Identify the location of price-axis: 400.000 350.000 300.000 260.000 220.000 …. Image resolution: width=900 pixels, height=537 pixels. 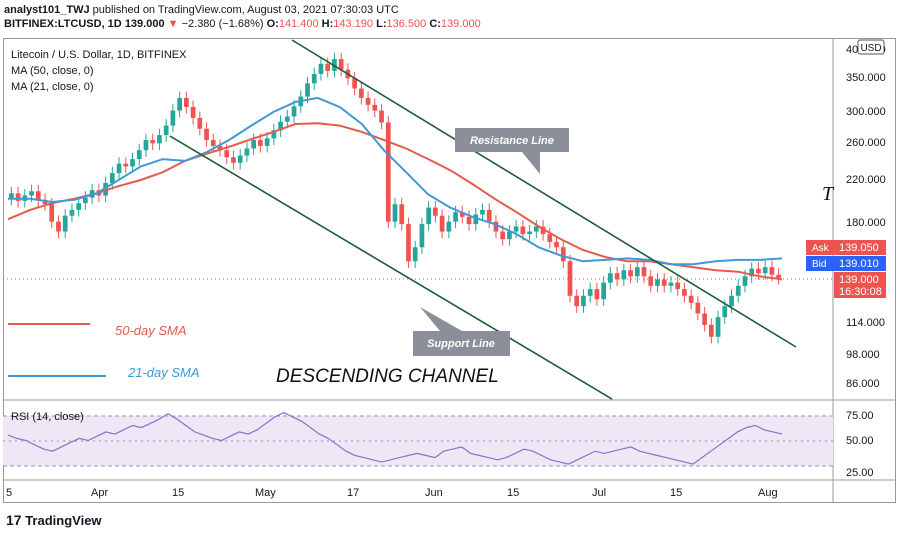
(866, 217).